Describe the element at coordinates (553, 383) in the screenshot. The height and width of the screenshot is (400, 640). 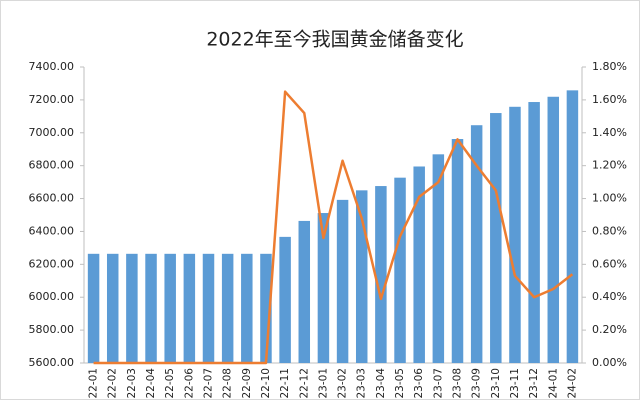
I see `x-tick-label: 24-01` at that location.